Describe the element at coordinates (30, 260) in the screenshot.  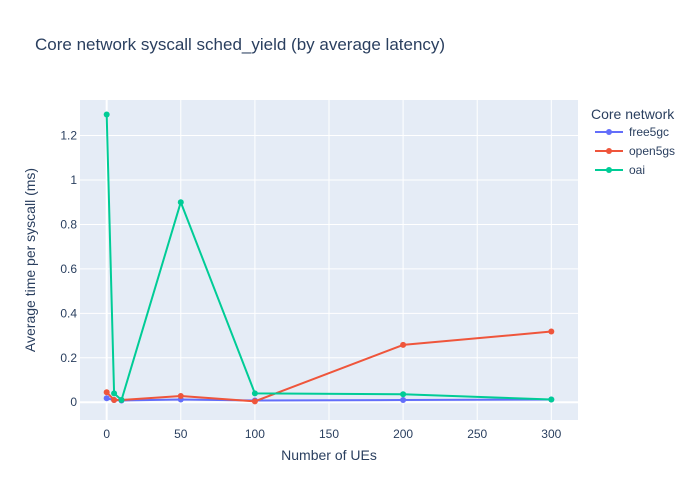
I see `y-axis-title: Average time per syscall (ms)` at that location.